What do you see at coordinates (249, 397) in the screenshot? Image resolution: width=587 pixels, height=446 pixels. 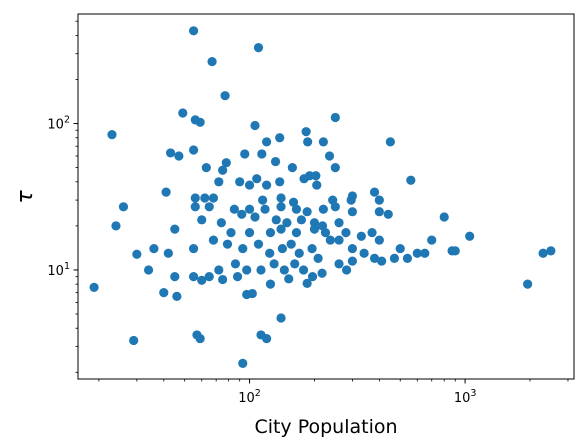 I see `x-tick-label: 10²` at bounding box center [249, 397].